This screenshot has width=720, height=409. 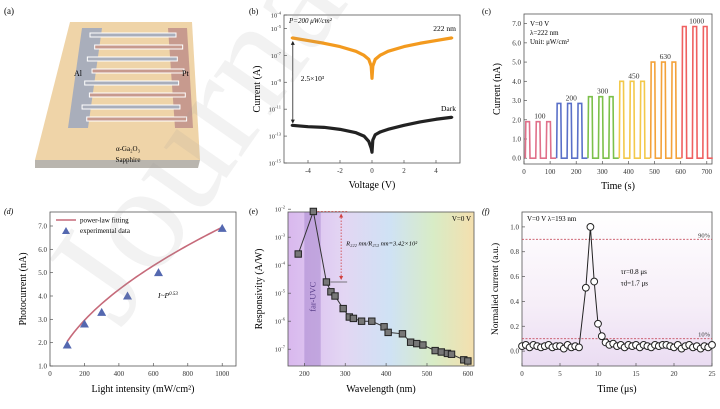 What do you see at coordinates (304, 374) in the screenshot?
I see `x-tick-label: 200` at bounding box center [304, 374].